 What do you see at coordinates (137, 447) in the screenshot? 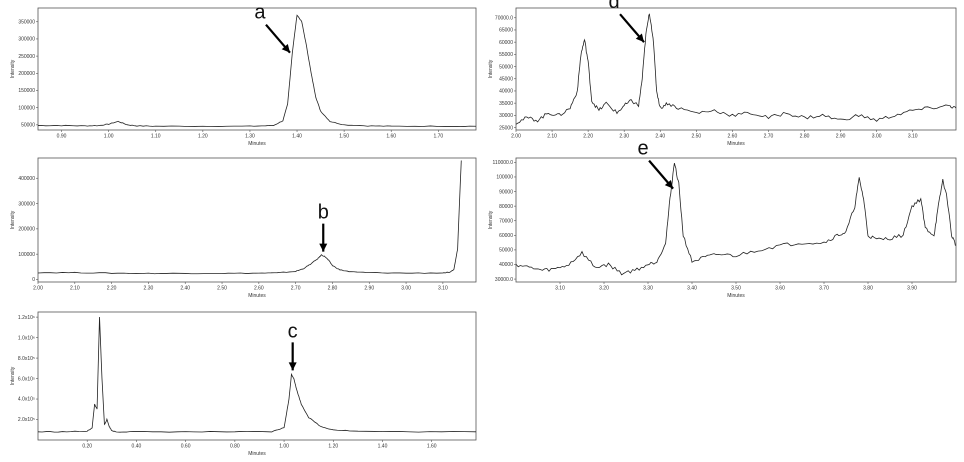
I see `x-tick-label: 0.40` at bounding box center [137, 447].